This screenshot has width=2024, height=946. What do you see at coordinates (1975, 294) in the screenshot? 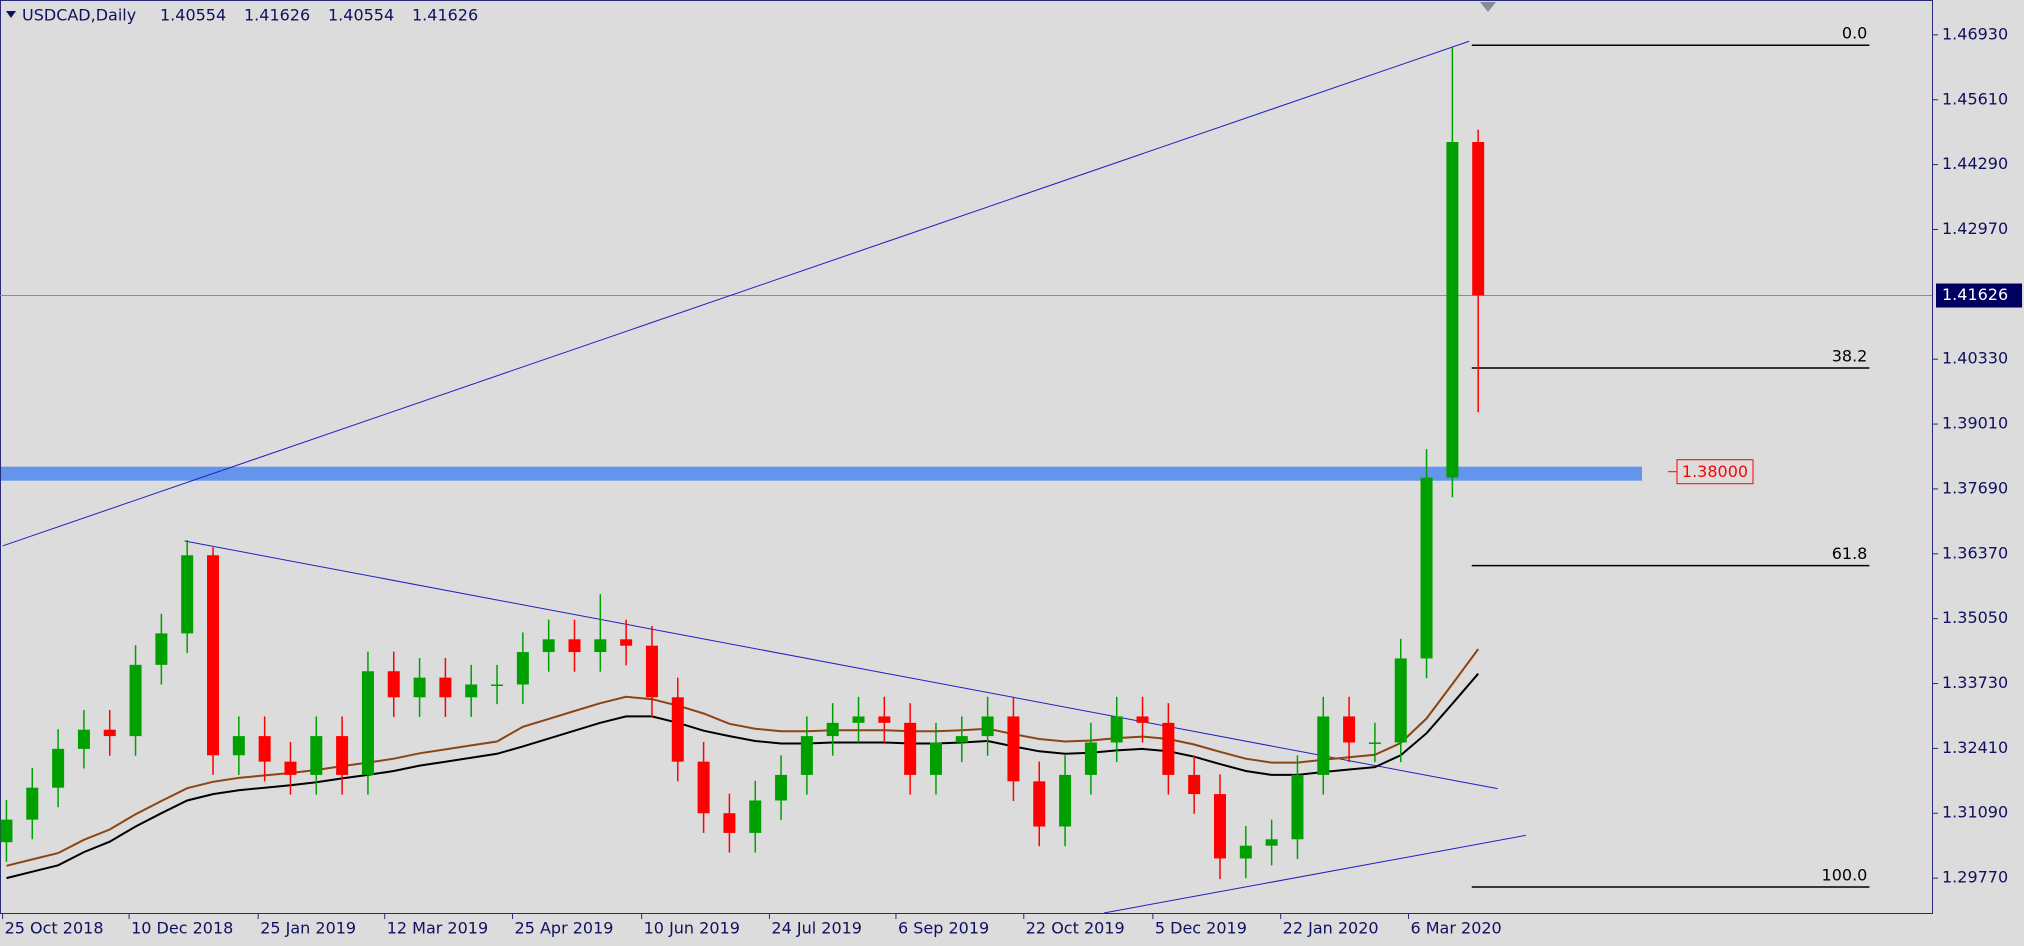
I see `current-price-label: 1.41626` at bounding box center [1975, 294].